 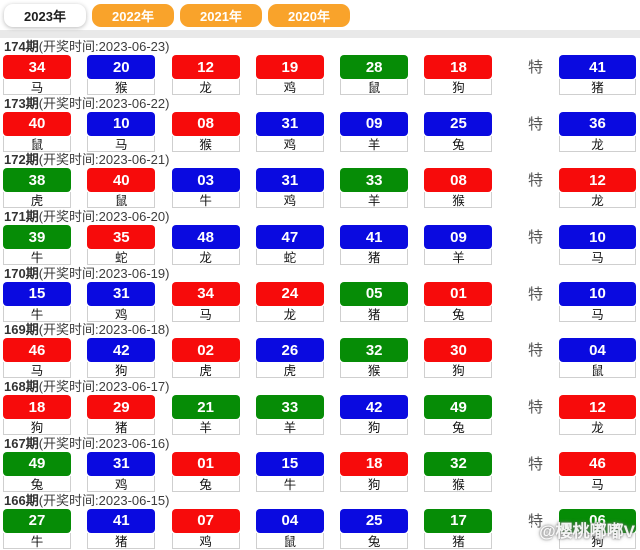 I want to click on draw-time: (开奖时间:2023-06-20), so click(x=104, y=217).